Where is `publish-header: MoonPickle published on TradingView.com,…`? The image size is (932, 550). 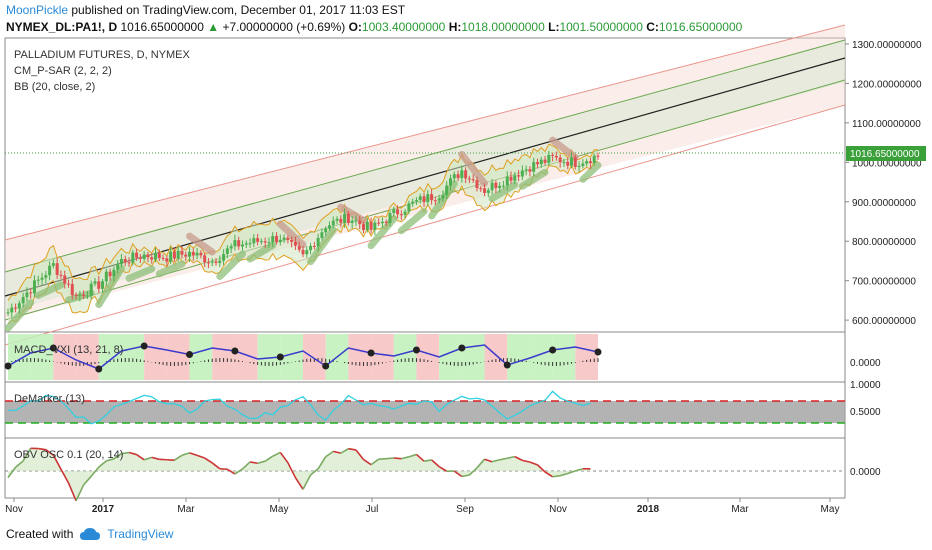 publish-header: MoonPickle published on TradingView.com,… is located at coordinates (205, 10).